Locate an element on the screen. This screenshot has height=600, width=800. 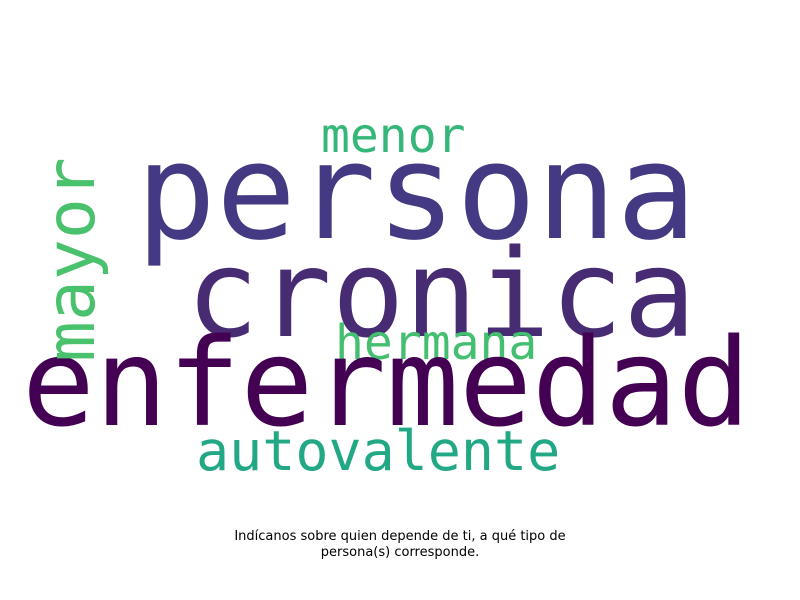
word-cronica: cronica is located at coordinates (441, 294).